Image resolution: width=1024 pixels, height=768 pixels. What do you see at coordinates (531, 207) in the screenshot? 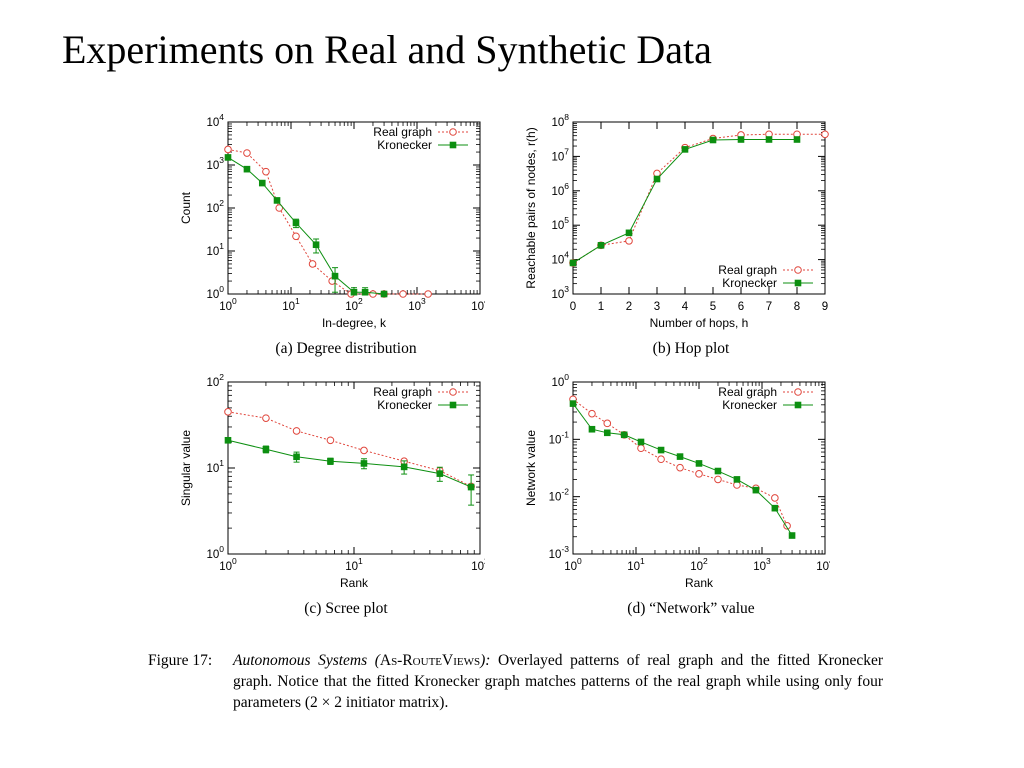
I see `y-axis-label: Reachable pairs of nodes, r(h)` at bounding box center [531, 207].